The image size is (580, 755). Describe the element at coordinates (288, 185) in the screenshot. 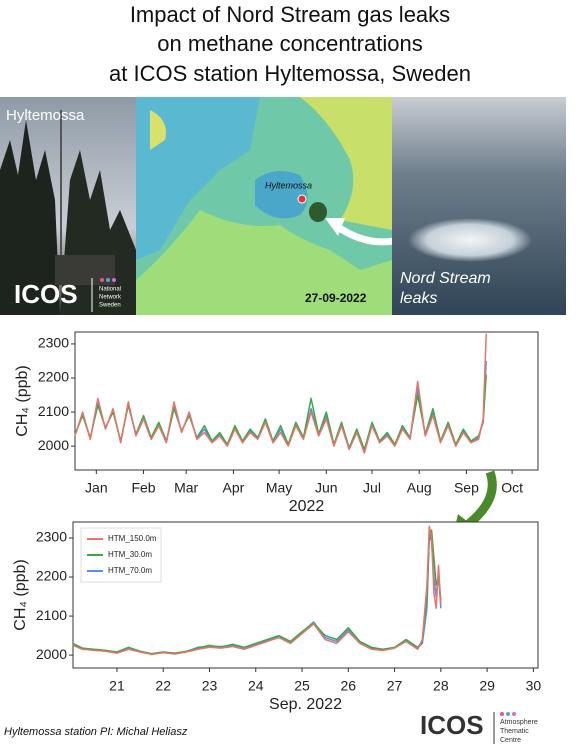

I see `map-marker-label: Hyltemossa` at that location.